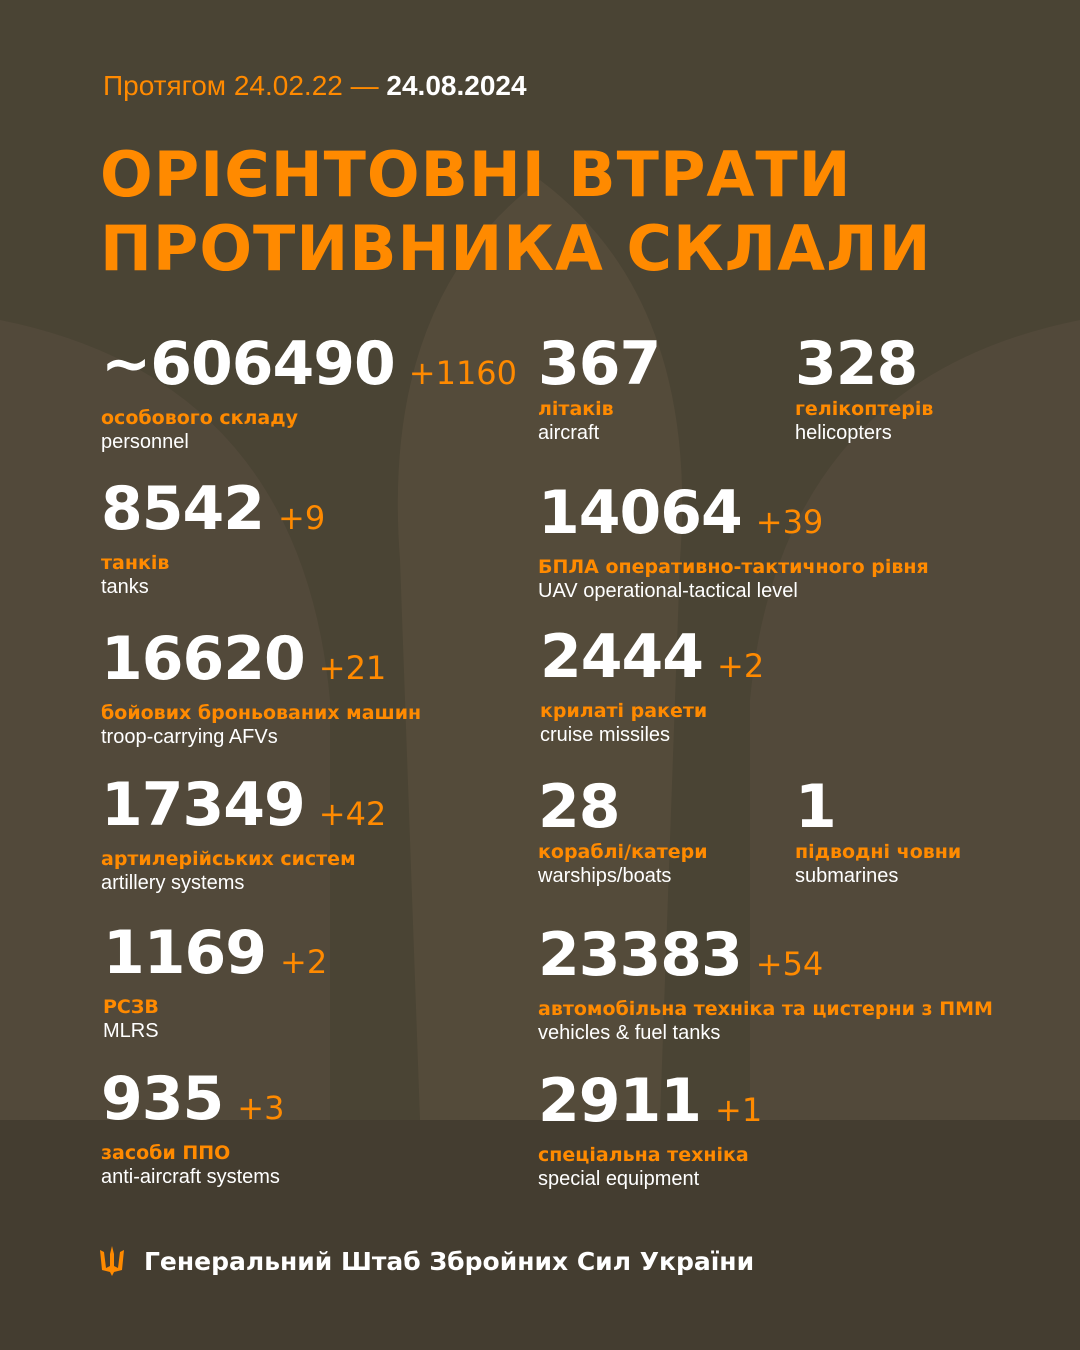 The width and height of the screenshot is (1080, 1350). Describe the element at coordinates (302, 518) in the screenshot. I see `stat-delta: +9` at that location.